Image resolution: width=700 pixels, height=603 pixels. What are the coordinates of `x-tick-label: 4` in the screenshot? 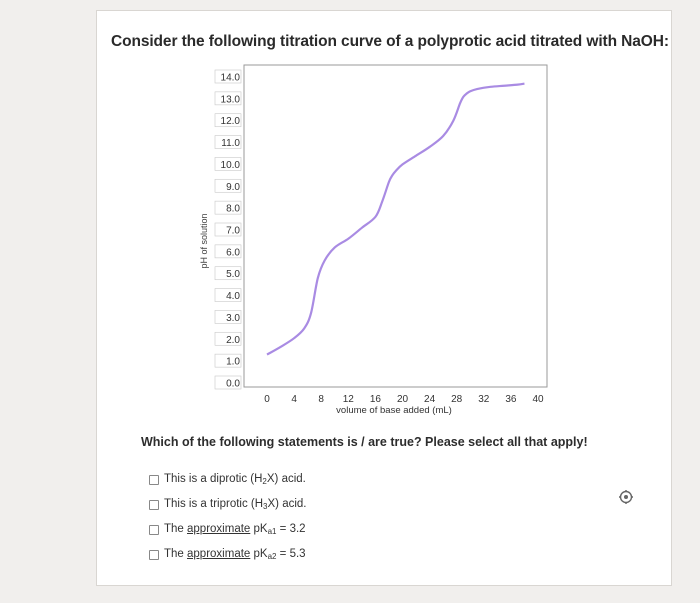 It's located at (294, 399).